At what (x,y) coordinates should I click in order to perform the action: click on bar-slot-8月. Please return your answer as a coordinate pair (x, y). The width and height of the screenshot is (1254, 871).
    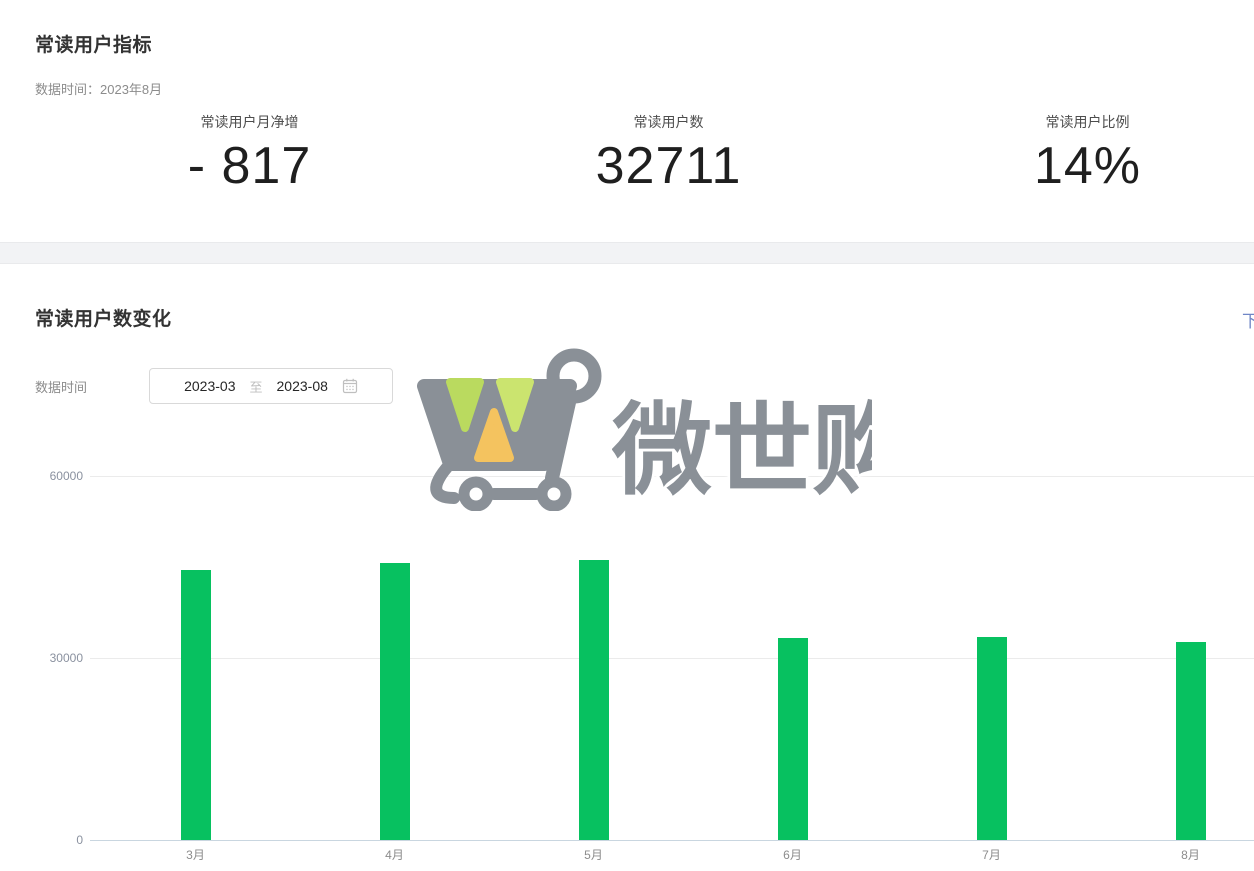
    Looking at the image, I should click on (1172, 658).